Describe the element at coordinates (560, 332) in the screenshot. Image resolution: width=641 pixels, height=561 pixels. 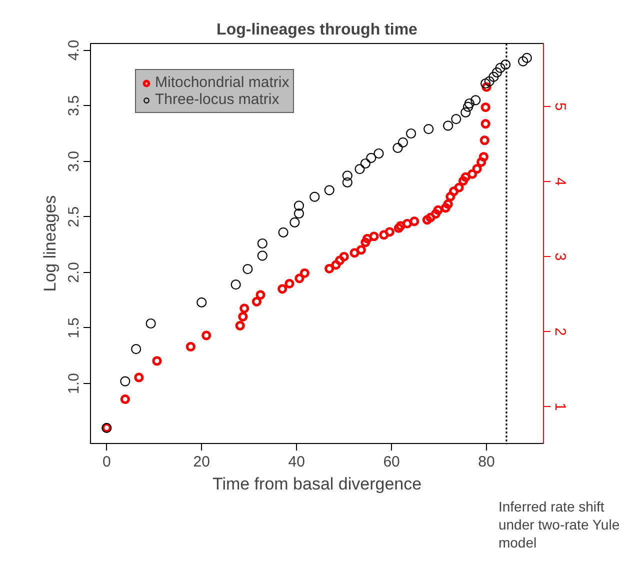
I see `y2-tick-label: 2` at that location.